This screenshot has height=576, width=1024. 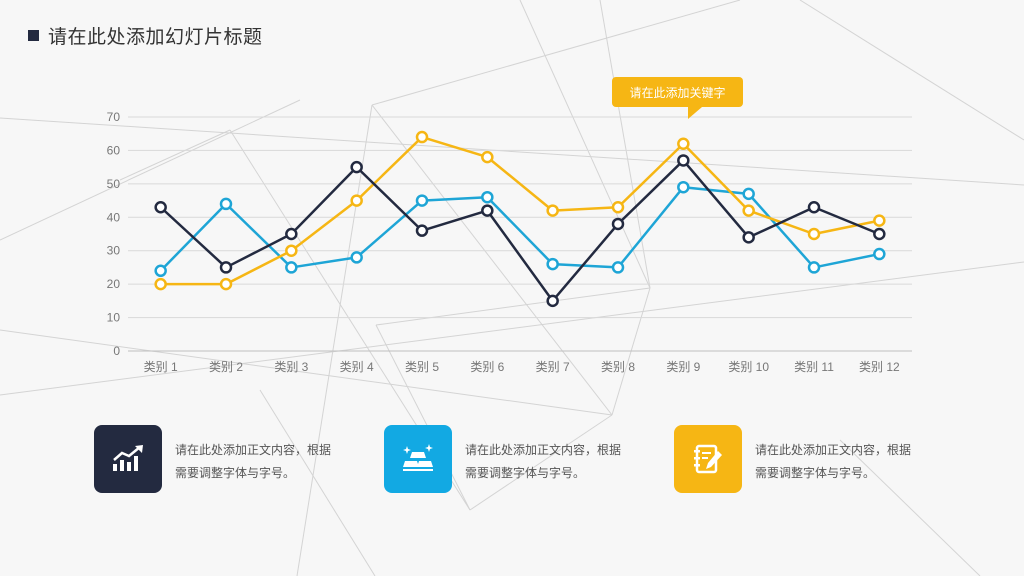 What do you see at coordinates (114, 117) in the screenshot?
I see `y-tick-label: 70` at bounding box center [114, 117].